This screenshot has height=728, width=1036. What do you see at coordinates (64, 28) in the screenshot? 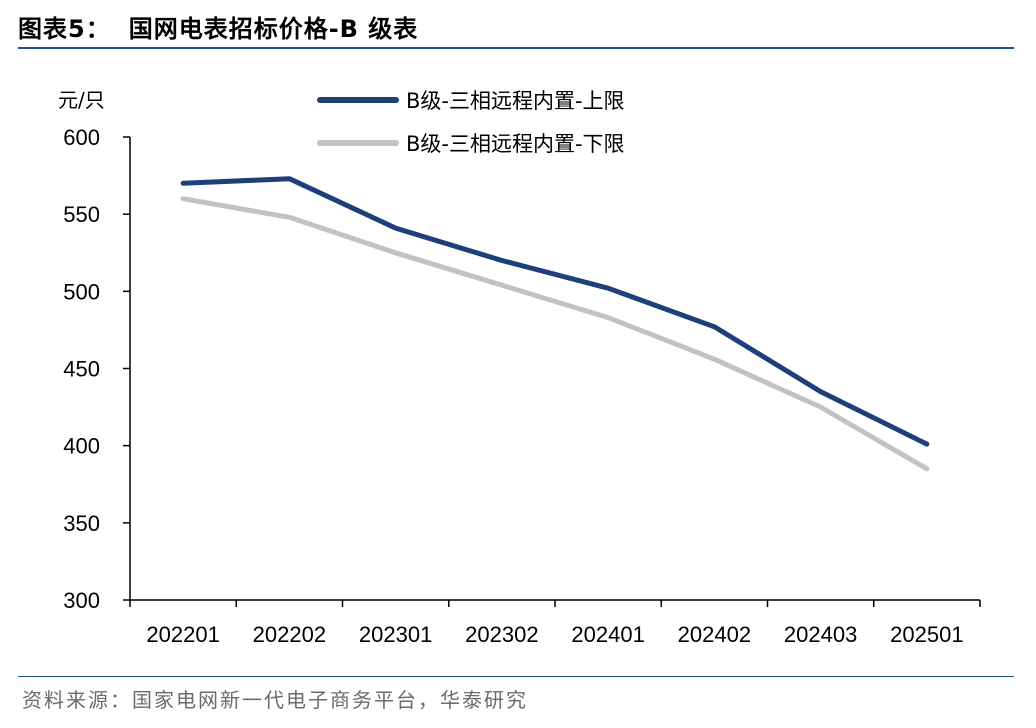
I see `figure-label: 图表5：` at bounding box center [64, 28].